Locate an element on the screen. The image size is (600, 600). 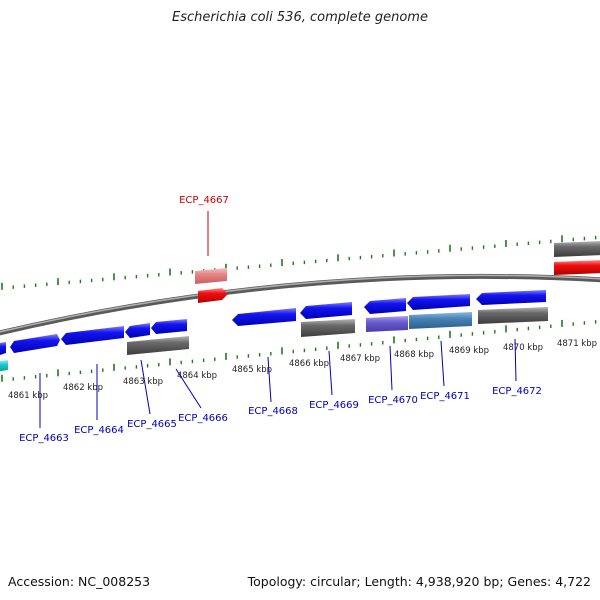
gene-label-ecp-4664: ECP_4664 is located at coordinates (99, 430).